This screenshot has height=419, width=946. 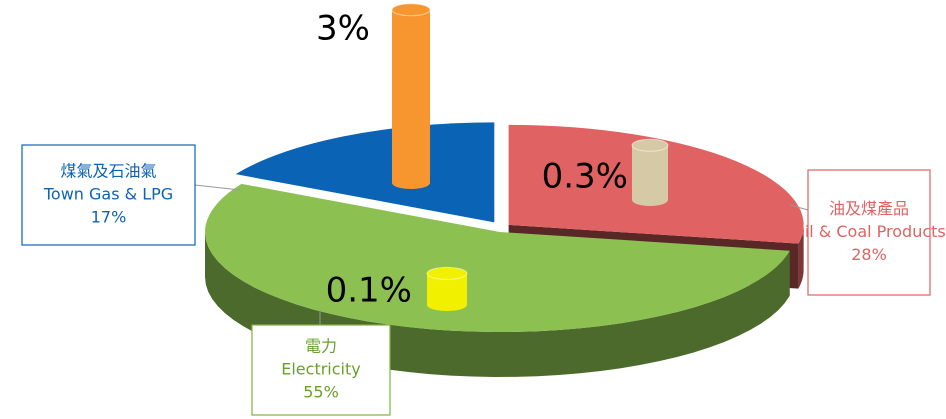 I want to click on label-text: 煤氣及石油氣, so click(x=108, y=171).